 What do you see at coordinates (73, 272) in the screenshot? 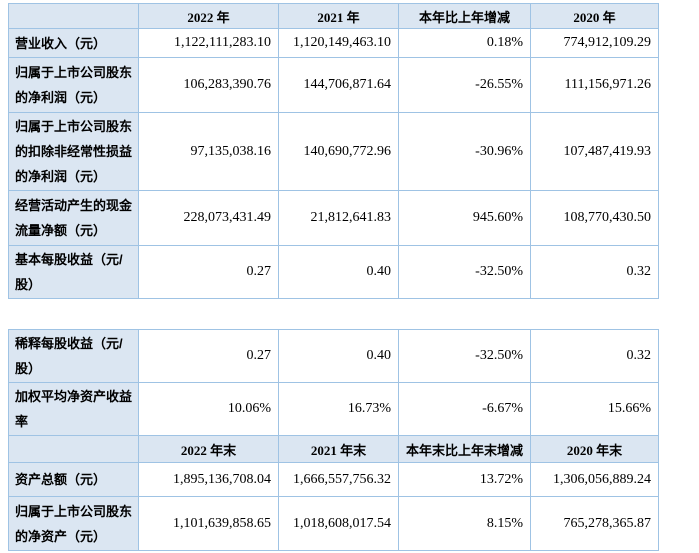
I see `row-label: 基本每股收益（元/股）` at bounding box center [73, 272].